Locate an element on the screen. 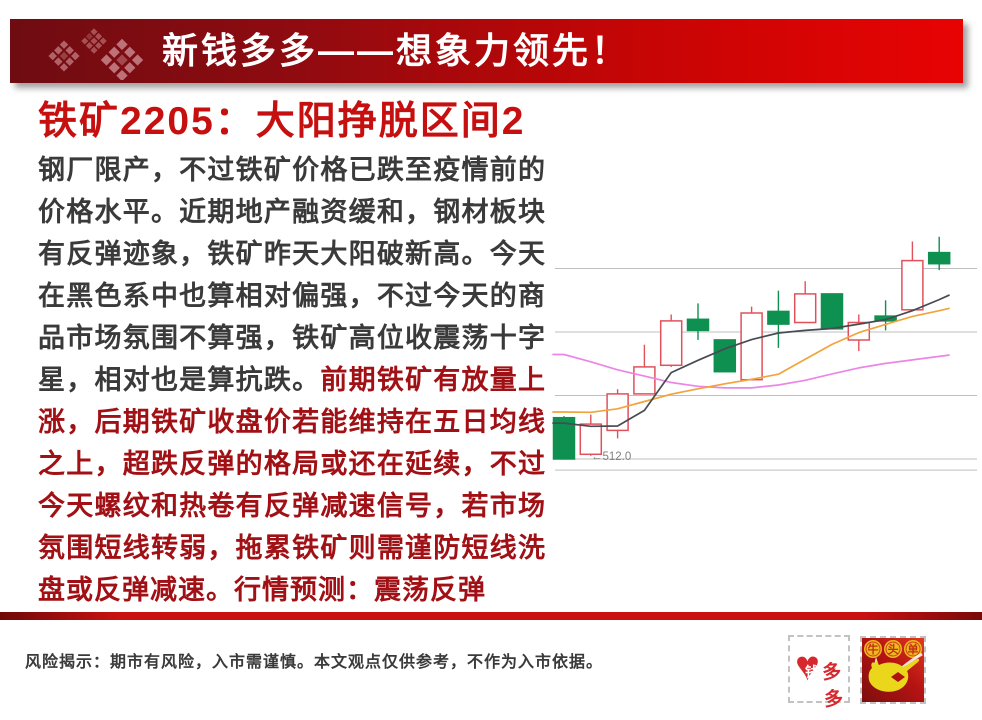 This screenshot has height=720, width=982. low-price-label: ←512.0 is located at coordinates (611, 457).